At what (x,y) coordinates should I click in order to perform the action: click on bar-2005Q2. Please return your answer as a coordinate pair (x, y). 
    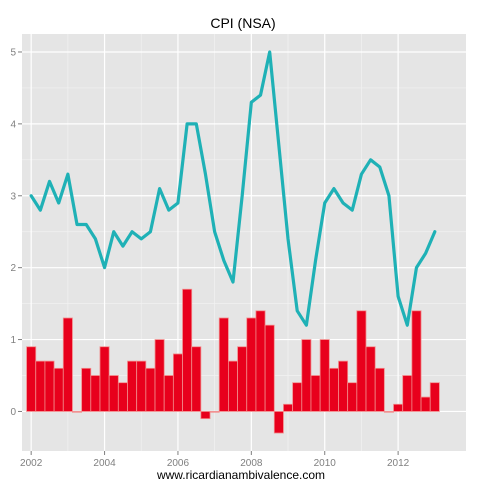
    Looking at the image, I should click on (150, 389).